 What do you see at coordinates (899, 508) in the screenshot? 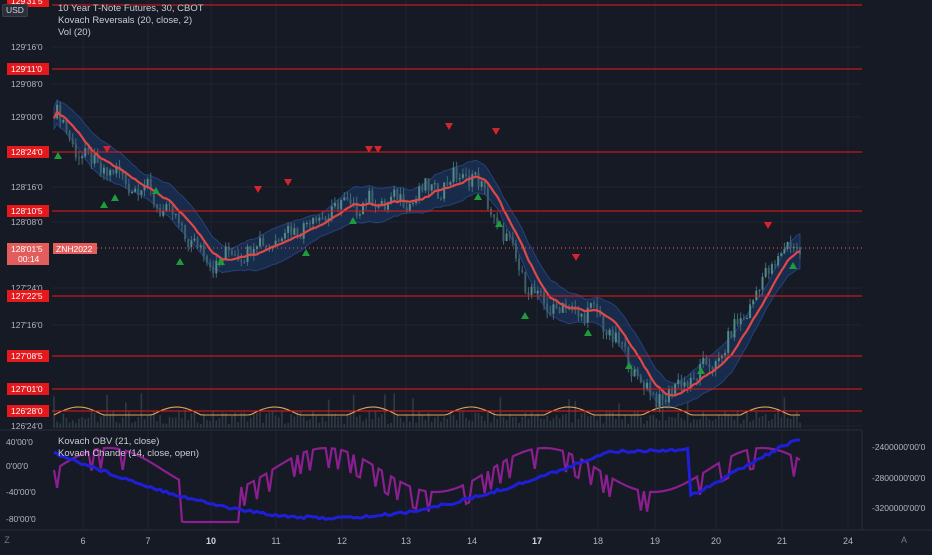
I see `obv-axis-label: -3200000'00'0` at bounding box center [899, 508].